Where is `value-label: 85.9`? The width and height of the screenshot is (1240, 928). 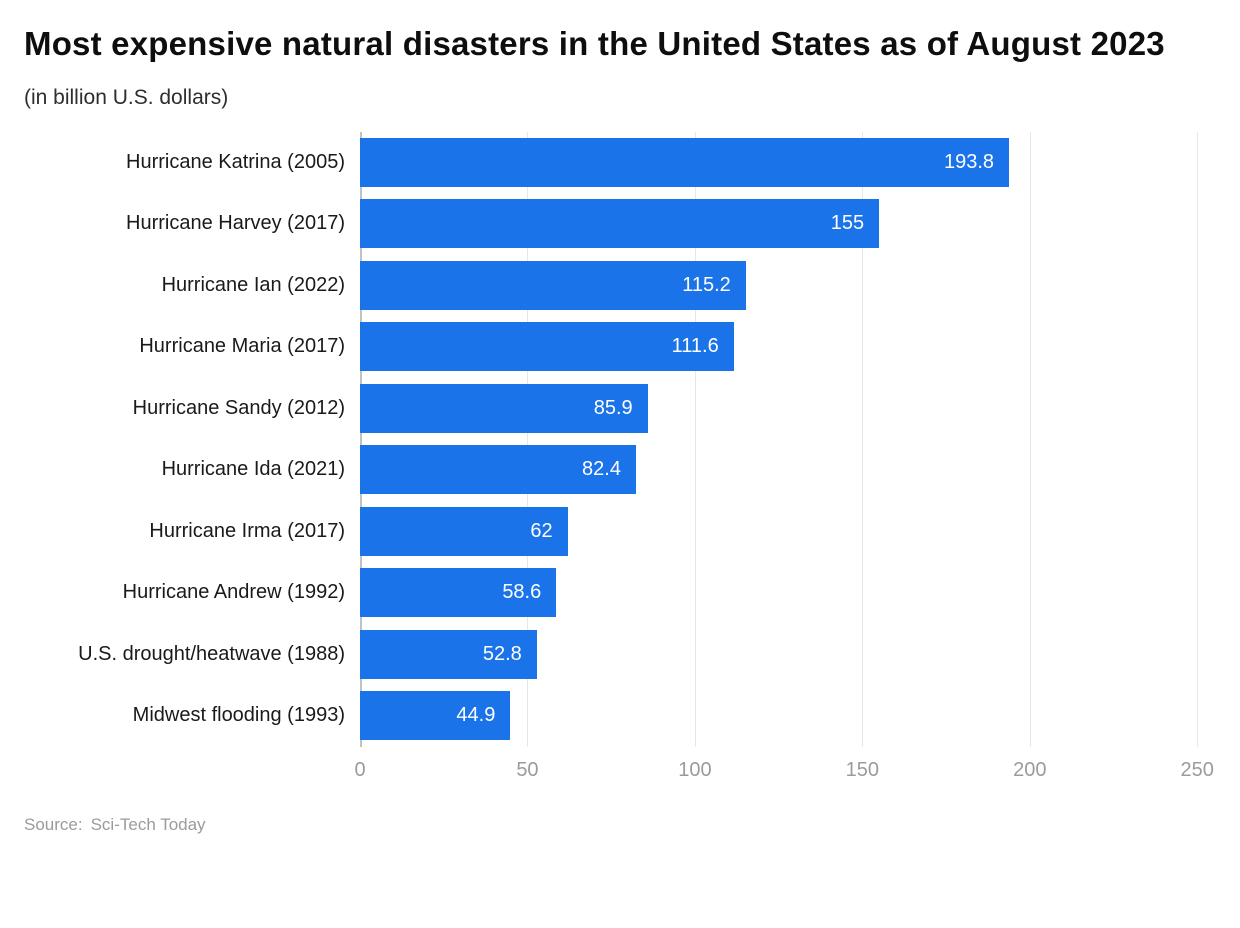 value-label: 85.9 is located at coordinates (613, 407).